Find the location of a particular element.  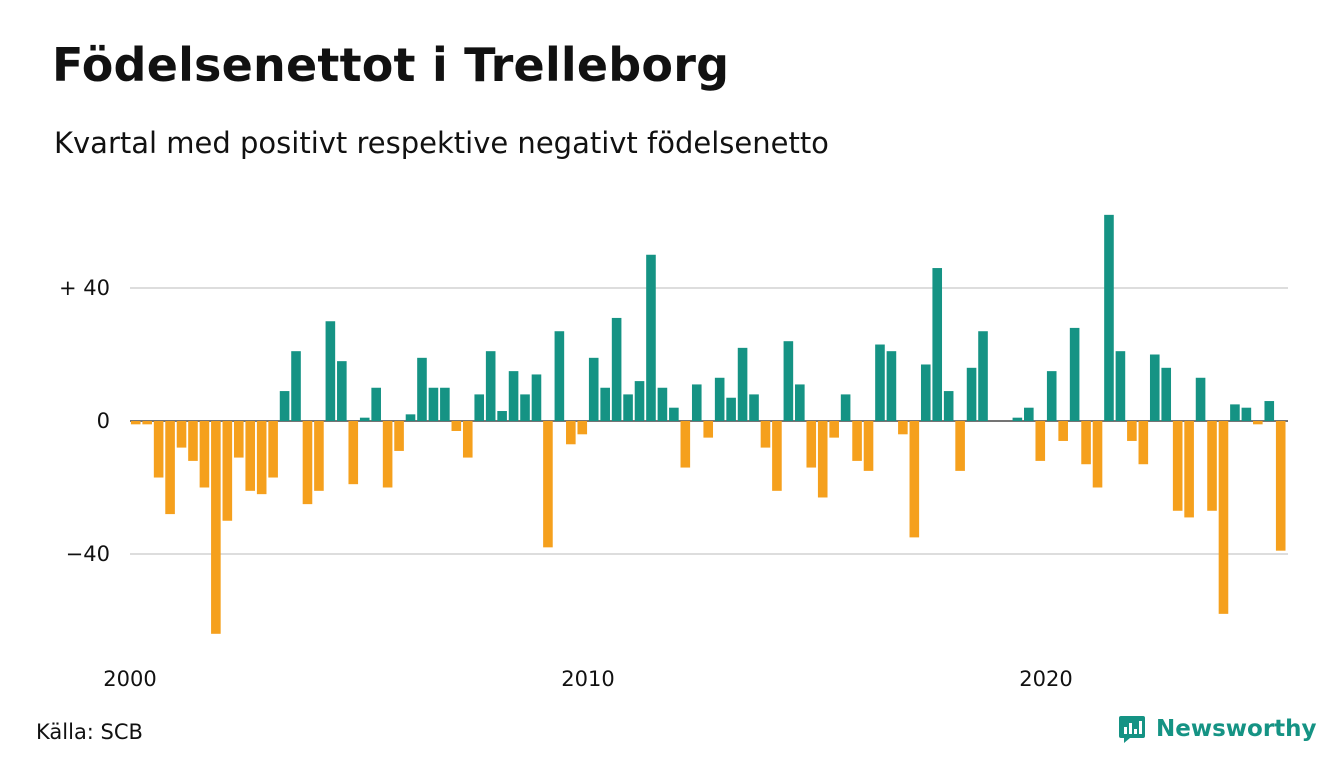

x-axis-labels: 2000 2010 2020 is located at coordinates (587, 679).